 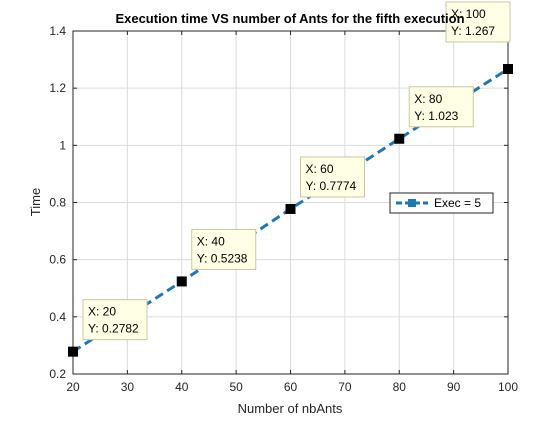 I want to click on datatip: X: 40 Y: 0.5238, so click(x=224, y=249).